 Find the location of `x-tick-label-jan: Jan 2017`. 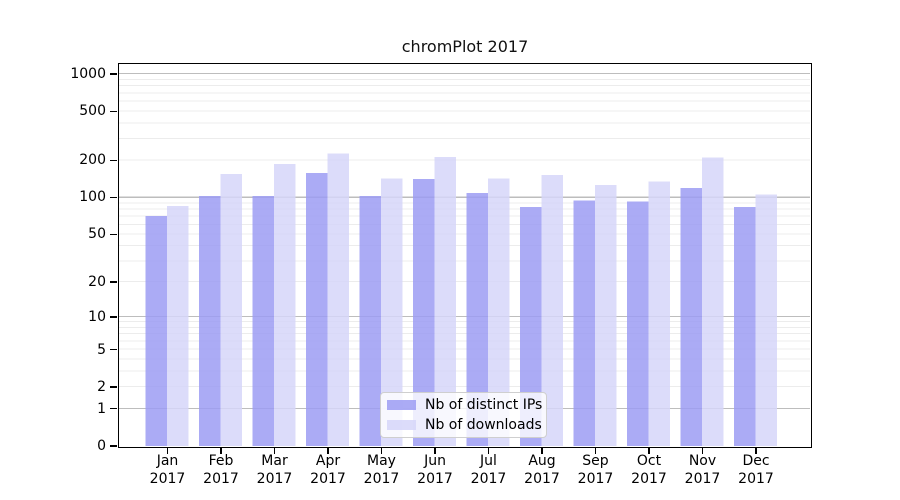

x-tick-label-jan: Jan 2017 is located at coordinates (168, 470).